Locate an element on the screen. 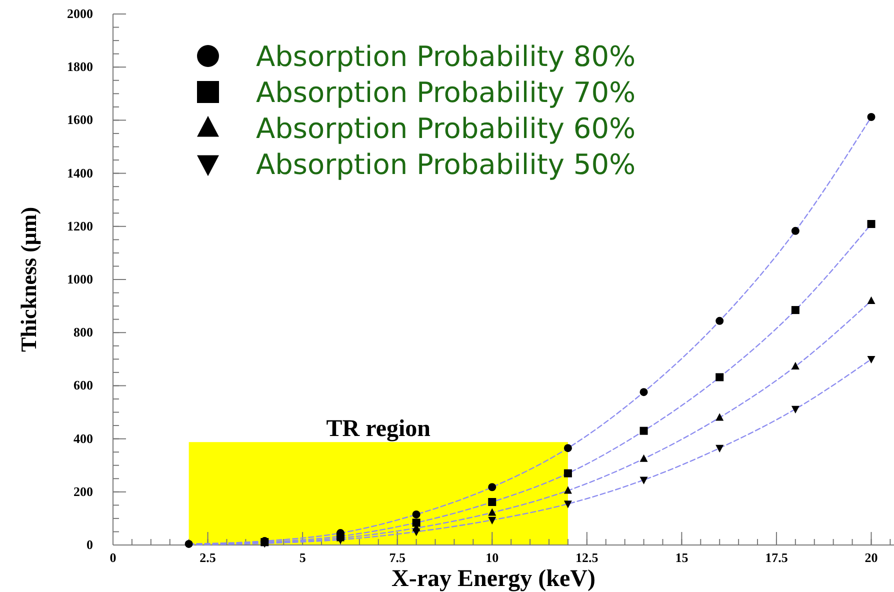 This screenshot has height=592, width=894. y-tick-label: 400 is located at coordinates (83, 438).